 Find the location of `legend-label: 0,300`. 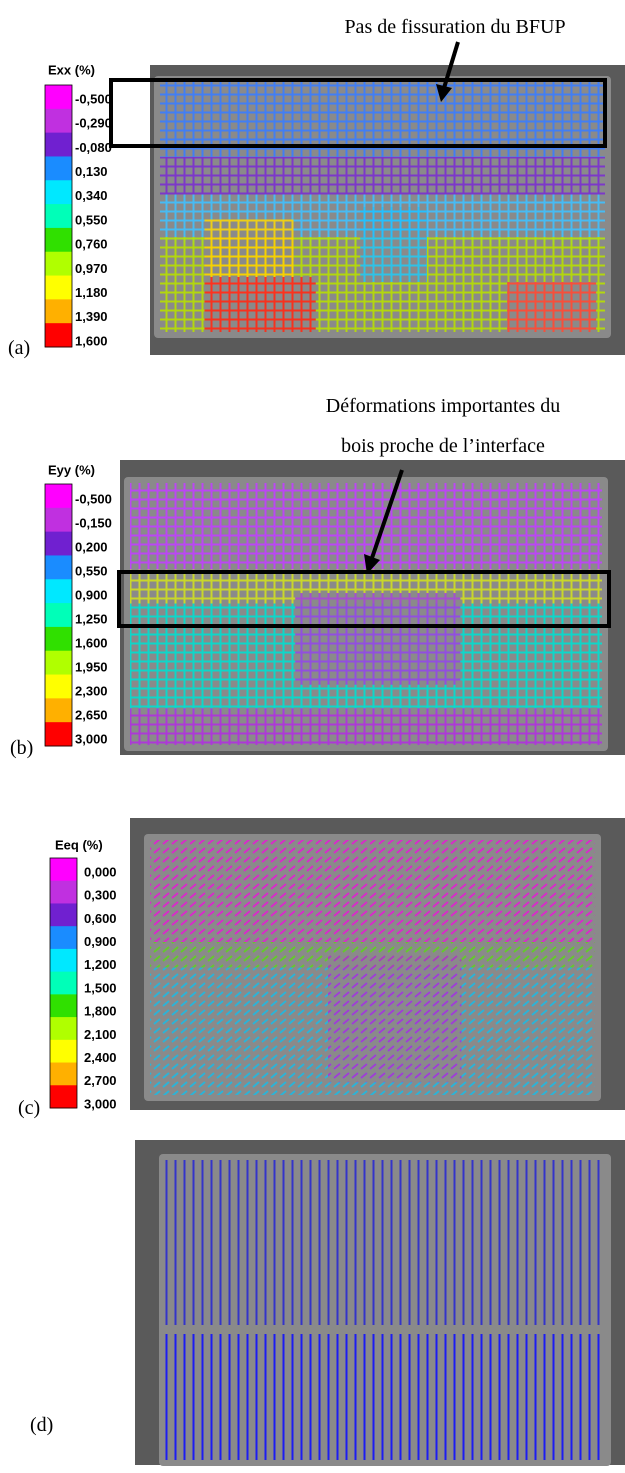

legend-label: 0,300 is located at coordinates (100, 895).